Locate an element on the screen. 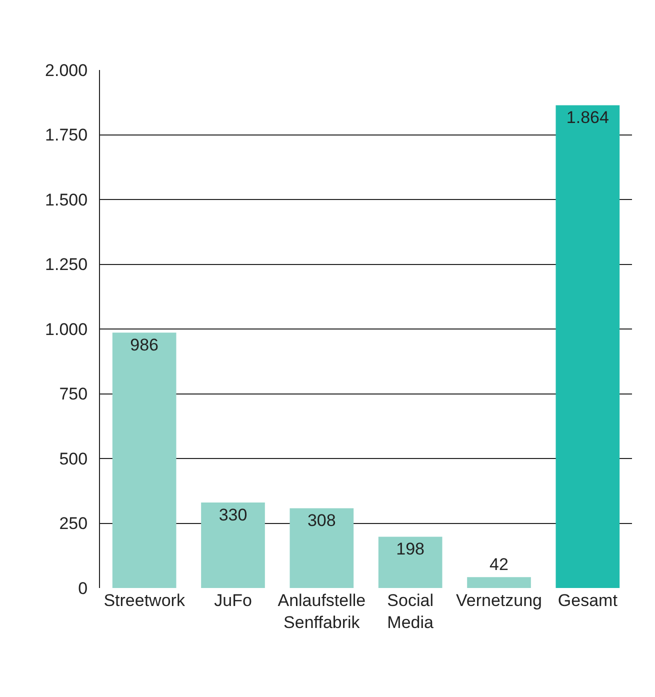 Image resolution: width=655 pixels, height=697 pixels. x-tick-label: Streetwork is located at coordinates (145, 600).